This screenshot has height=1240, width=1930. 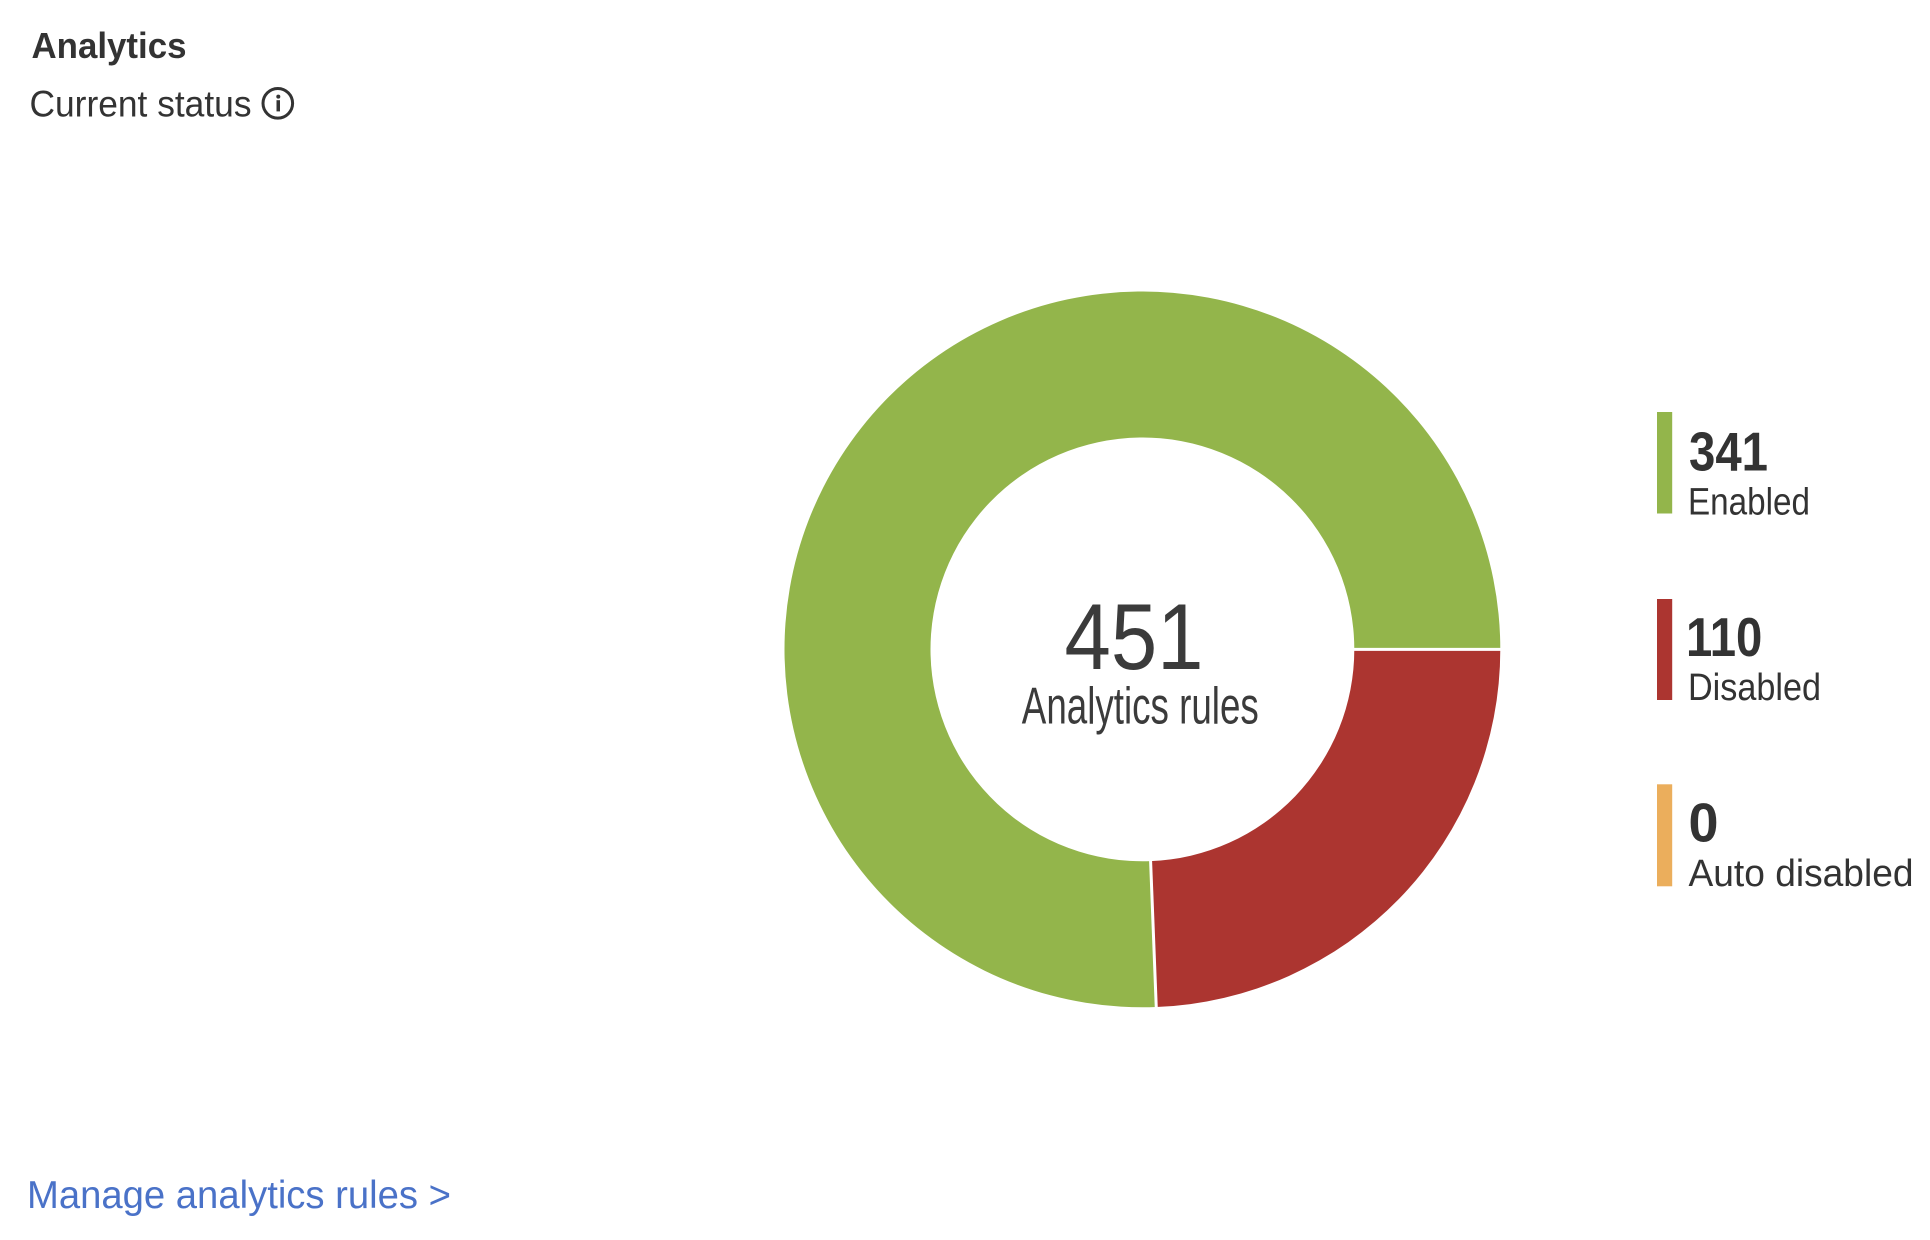 What do you see at coordinates (1749, 503) in the screenshot?
I see `svg-text: Enabled` at bounding box center [1749, 503].